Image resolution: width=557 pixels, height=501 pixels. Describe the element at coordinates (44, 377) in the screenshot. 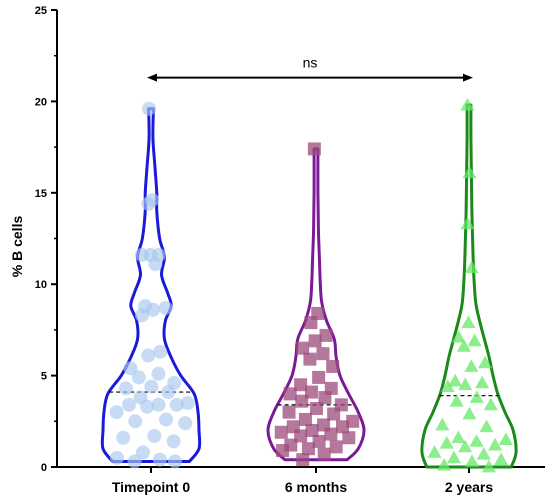

I see `y-tick-label: 5` at that location.